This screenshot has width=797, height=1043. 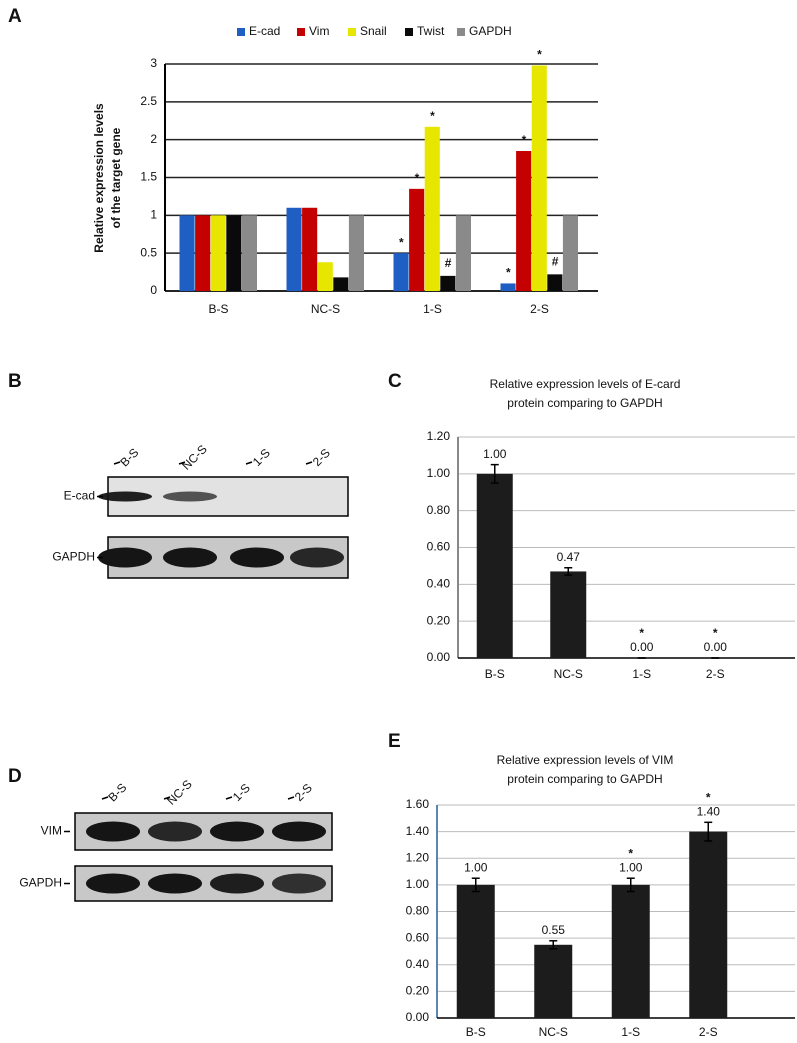 I want to click on y-tick-label: 2, so click(x=153, y=139).